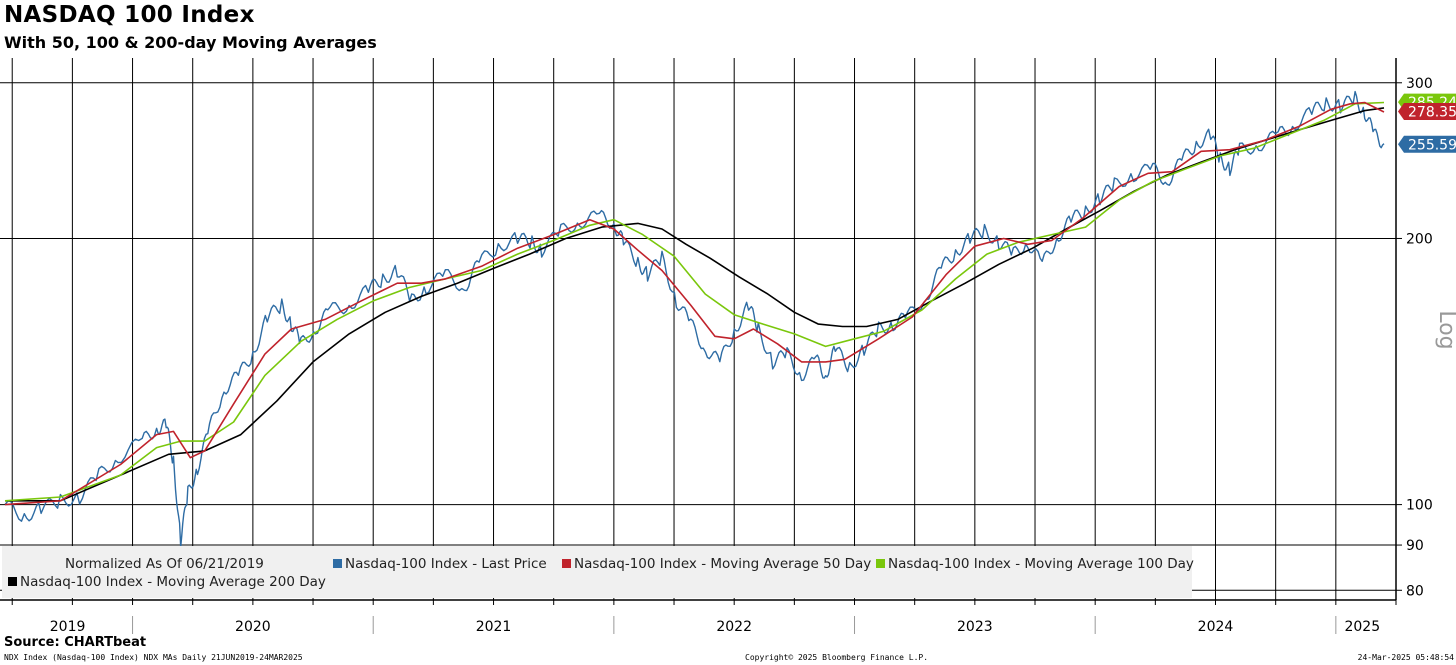  I want to click on x-tick-label: 2024, so click(1216, 627).